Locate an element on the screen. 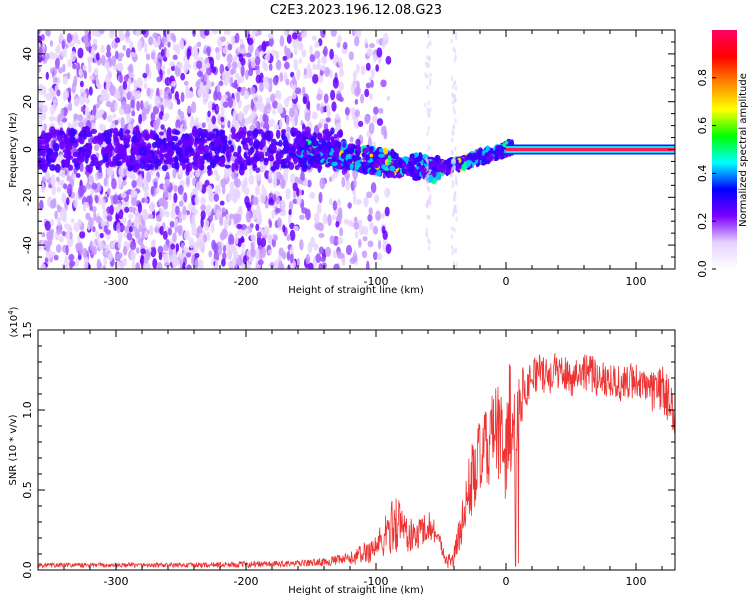 This screenshot has height=600, width=750. x-tick-label: -100 is located at coordinates (376, 581).